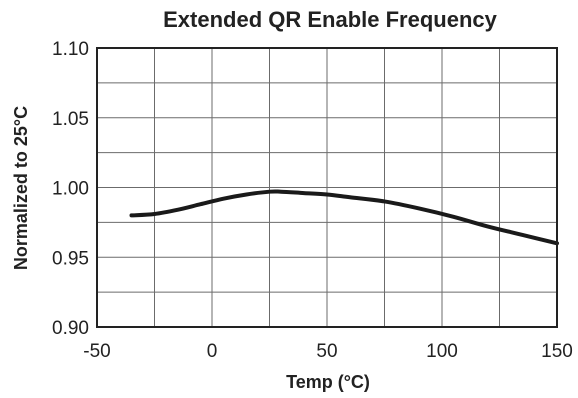  I want to click on y-tick-labels: 0.90 0.95 1.00 1.05 1.10, so click(70, 189).